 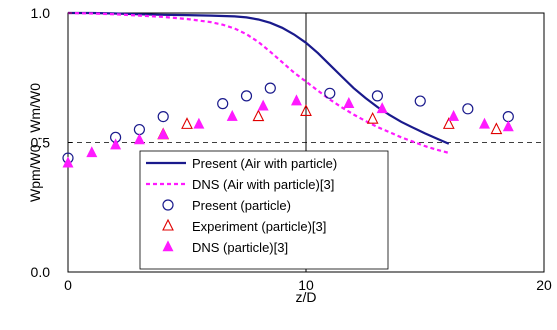 I want to click on legend-label: Experiment (particle)[3], so click(x=259, y=226).